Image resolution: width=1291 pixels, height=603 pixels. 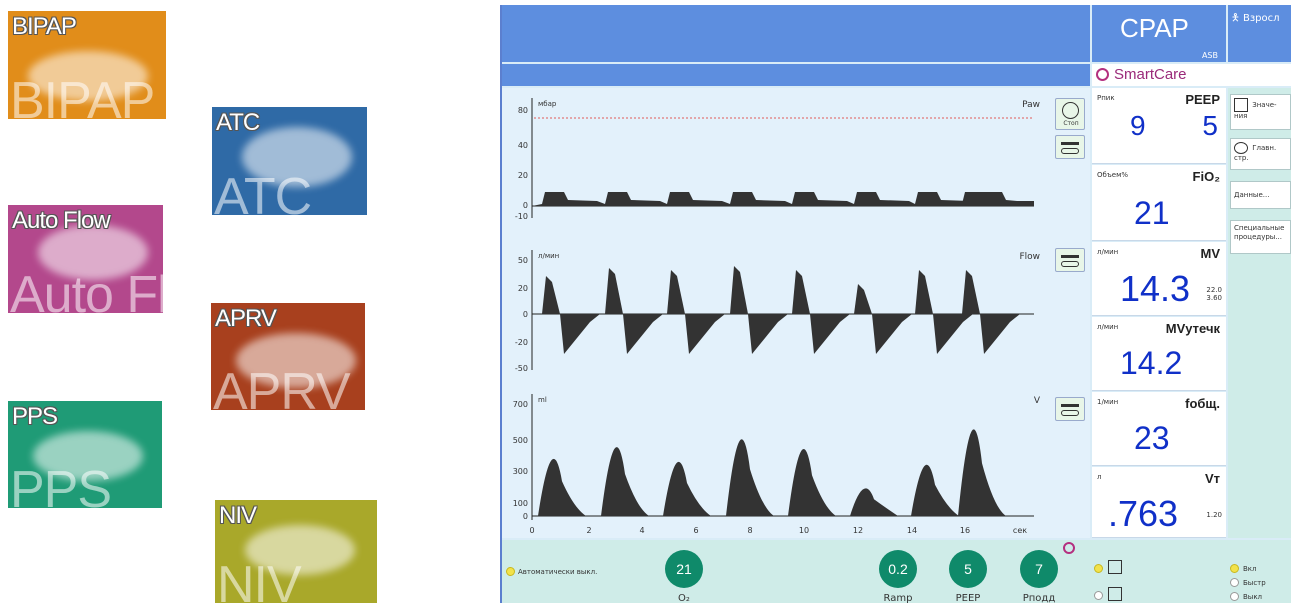 What do you see at coordinates (1159, 126) in the screenshot?
I see `measurement-ppeak-peep: Pпик PEEP 9 5` at bounding box center [1159, 126].